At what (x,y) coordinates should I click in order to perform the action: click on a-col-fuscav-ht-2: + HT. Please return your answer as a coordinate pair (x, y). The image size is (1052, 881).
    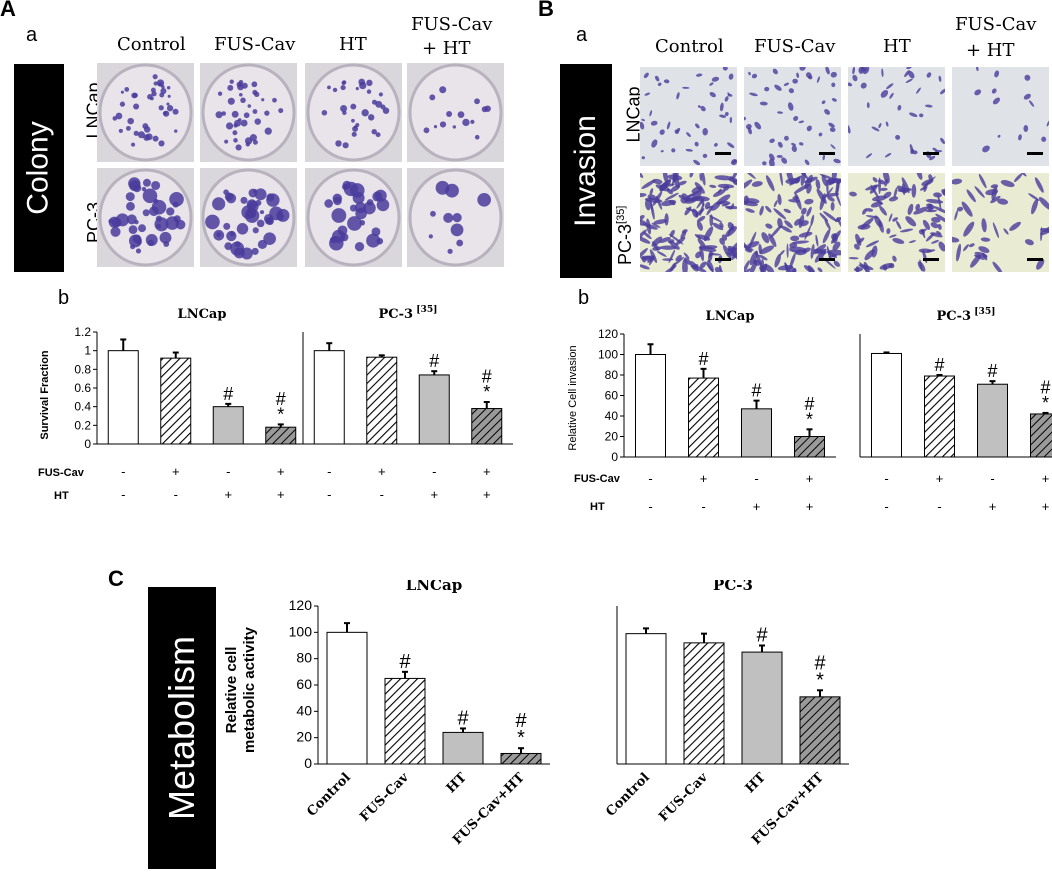
    Looking at the image, I should click on (446, 48).